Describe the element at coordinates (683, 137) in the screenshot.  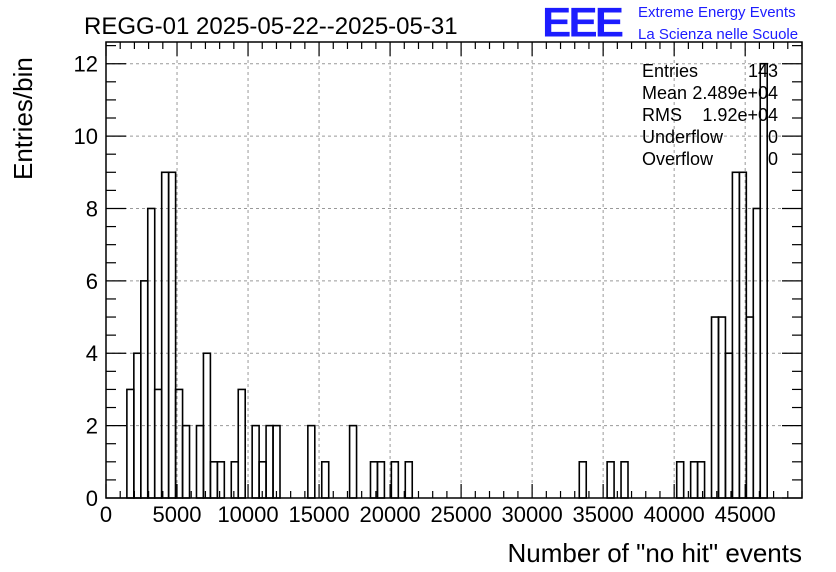
I see `stats-label: Underflow` at that location.